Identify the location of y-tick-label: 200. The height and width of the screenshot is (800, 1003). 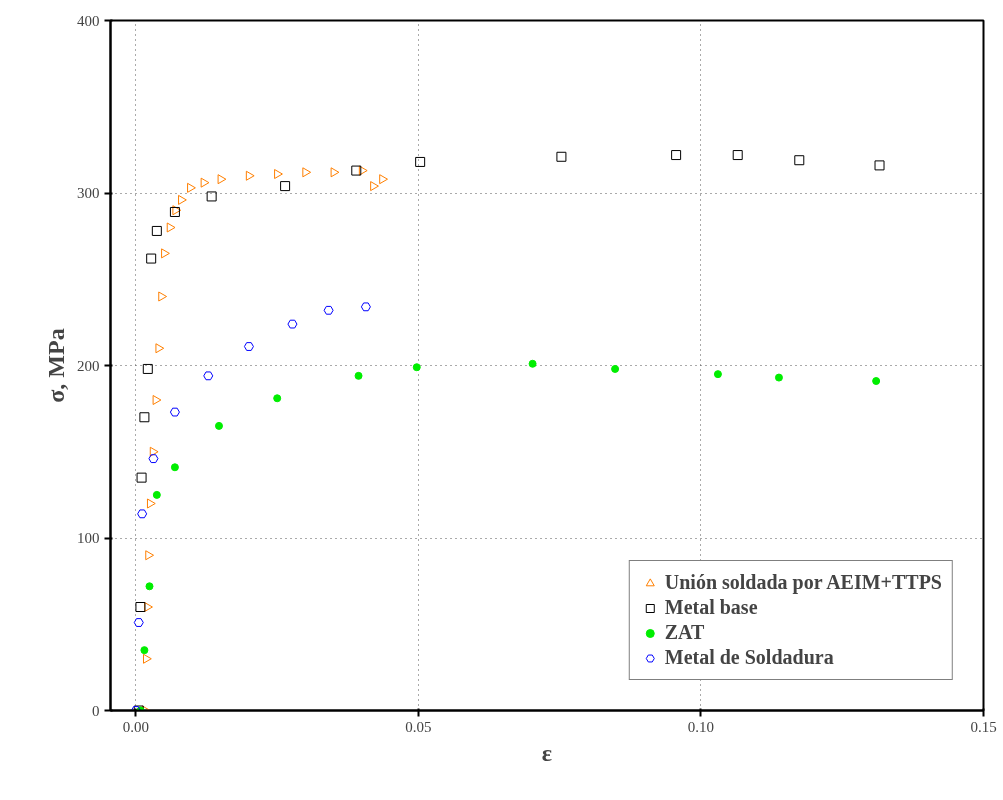
(88, 365).